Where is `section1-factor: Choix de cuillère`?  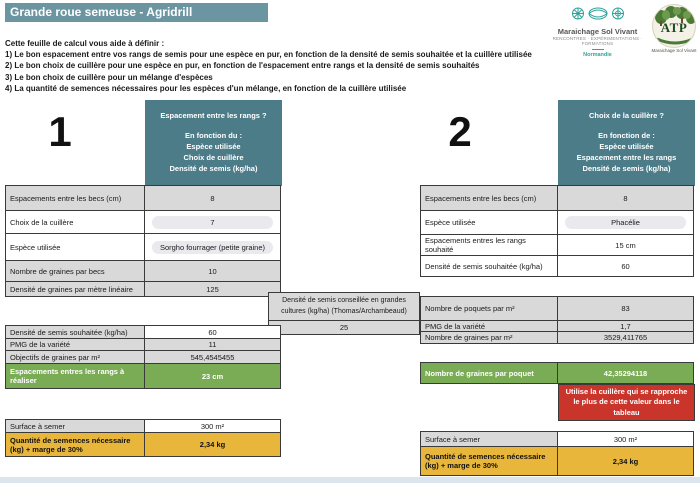
section1-factor: Choix de cuillère is located at coordinates (213, 157).